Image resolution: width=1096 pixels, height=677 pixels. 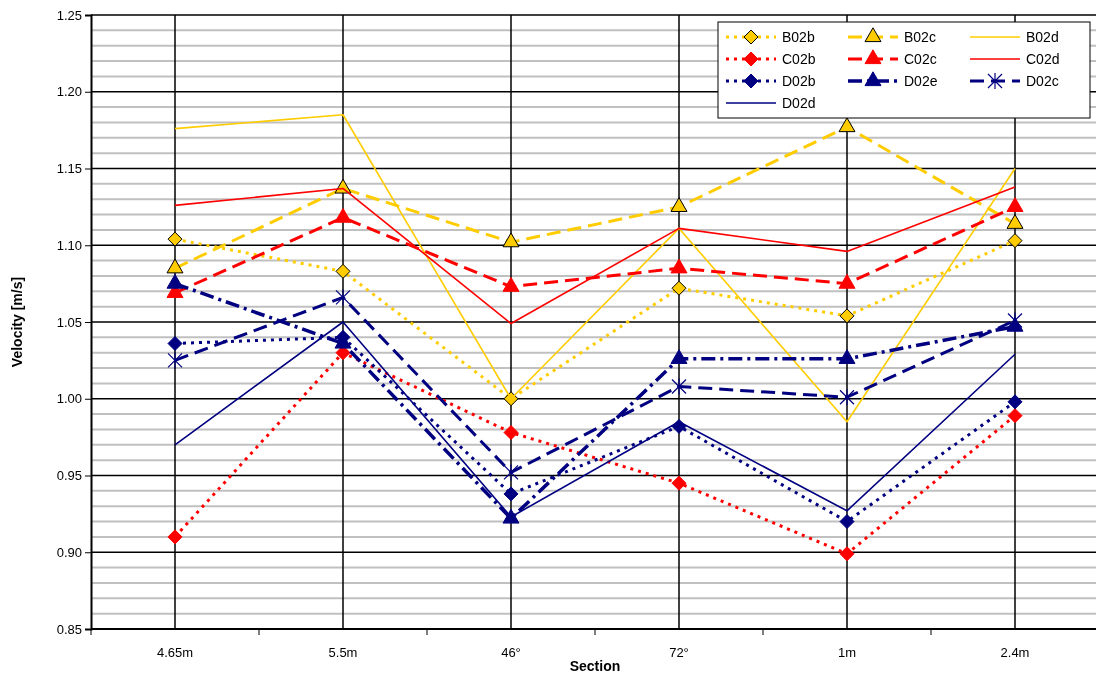 What do you see at coordinates (920, 37) in the screenshot?
I see `legend-label: B02c` at bounding box center [920, 37].